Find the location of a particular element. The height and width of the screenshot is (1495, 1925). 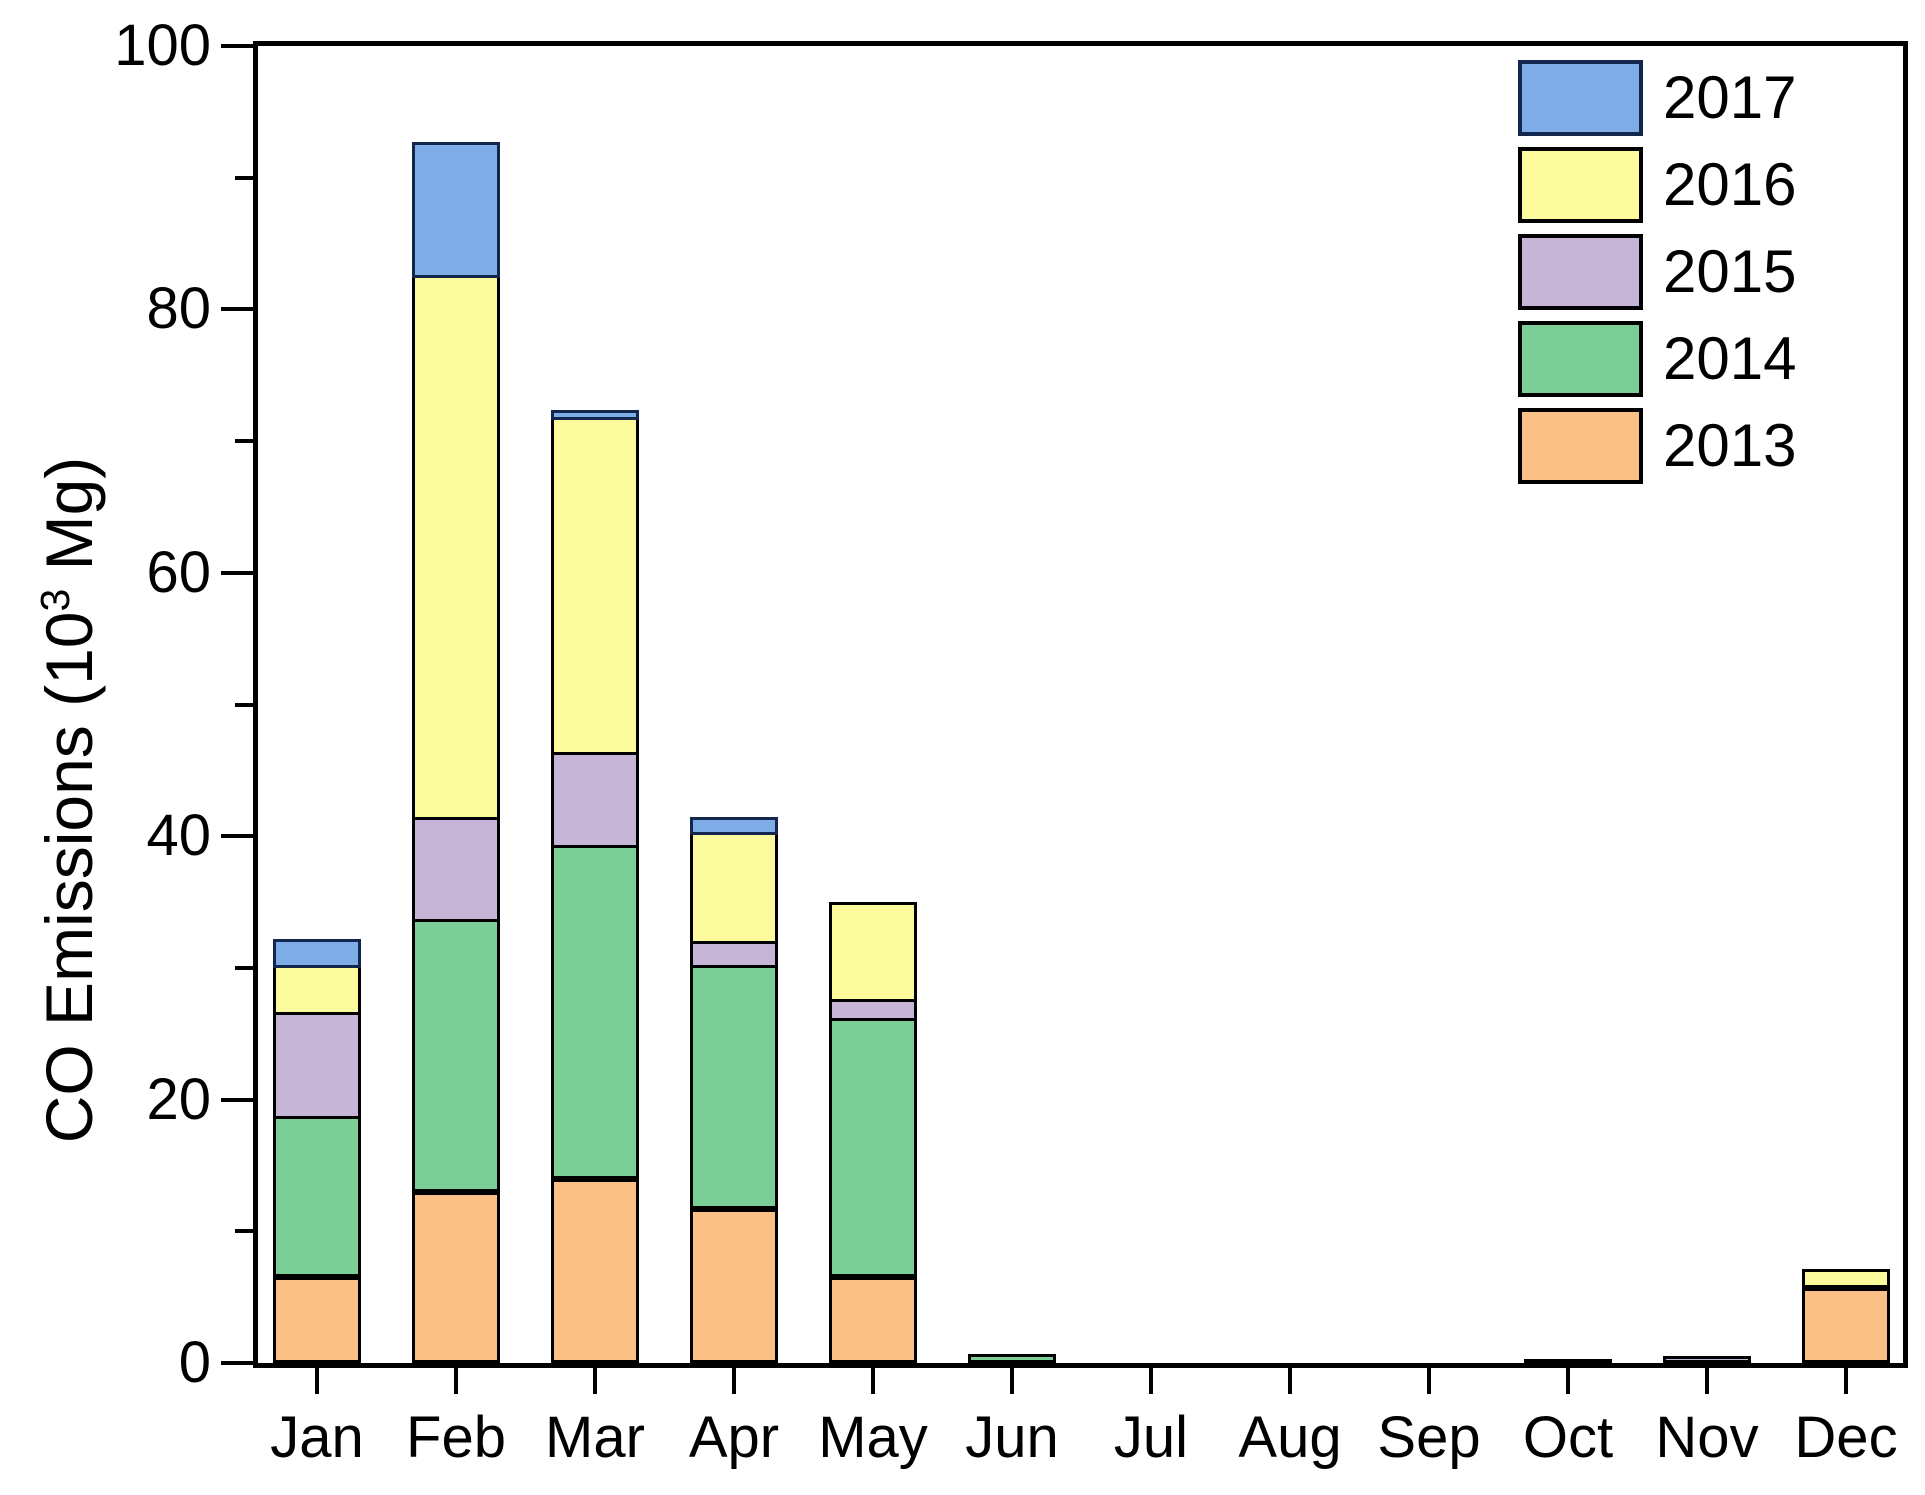

bar-segment-apr-2014 is located at coordinates (734, 1086).